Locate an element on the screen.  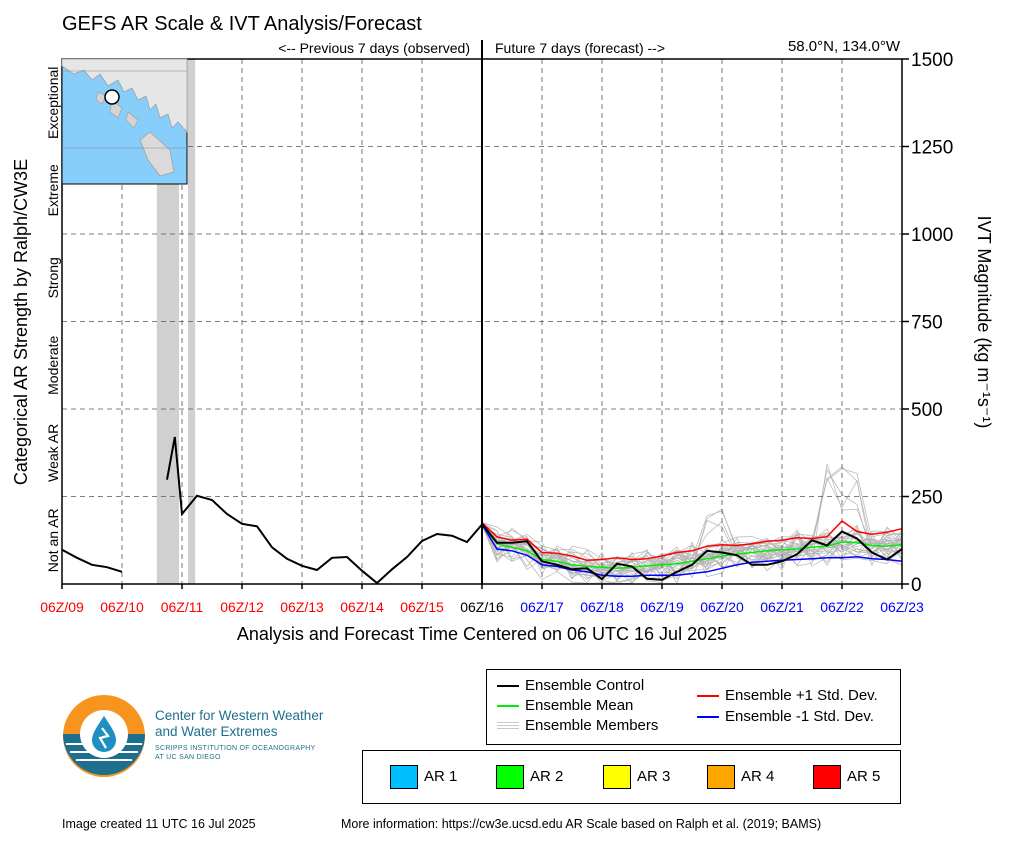
y-tick-label: 1500 is located at coordinates (932, 60).